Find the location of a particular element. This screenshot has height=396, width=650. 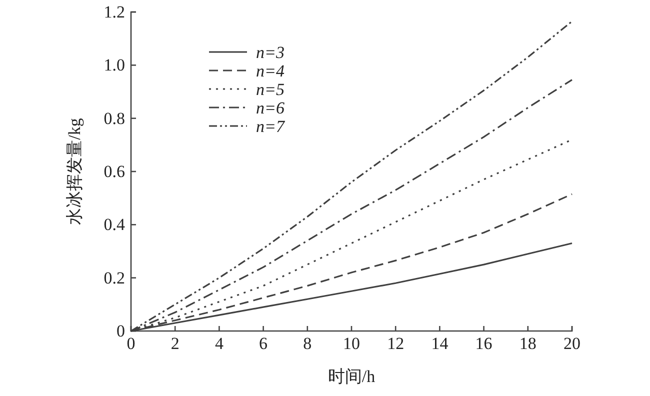

x-tick-label: 10 is located at coordinates (351, 344).